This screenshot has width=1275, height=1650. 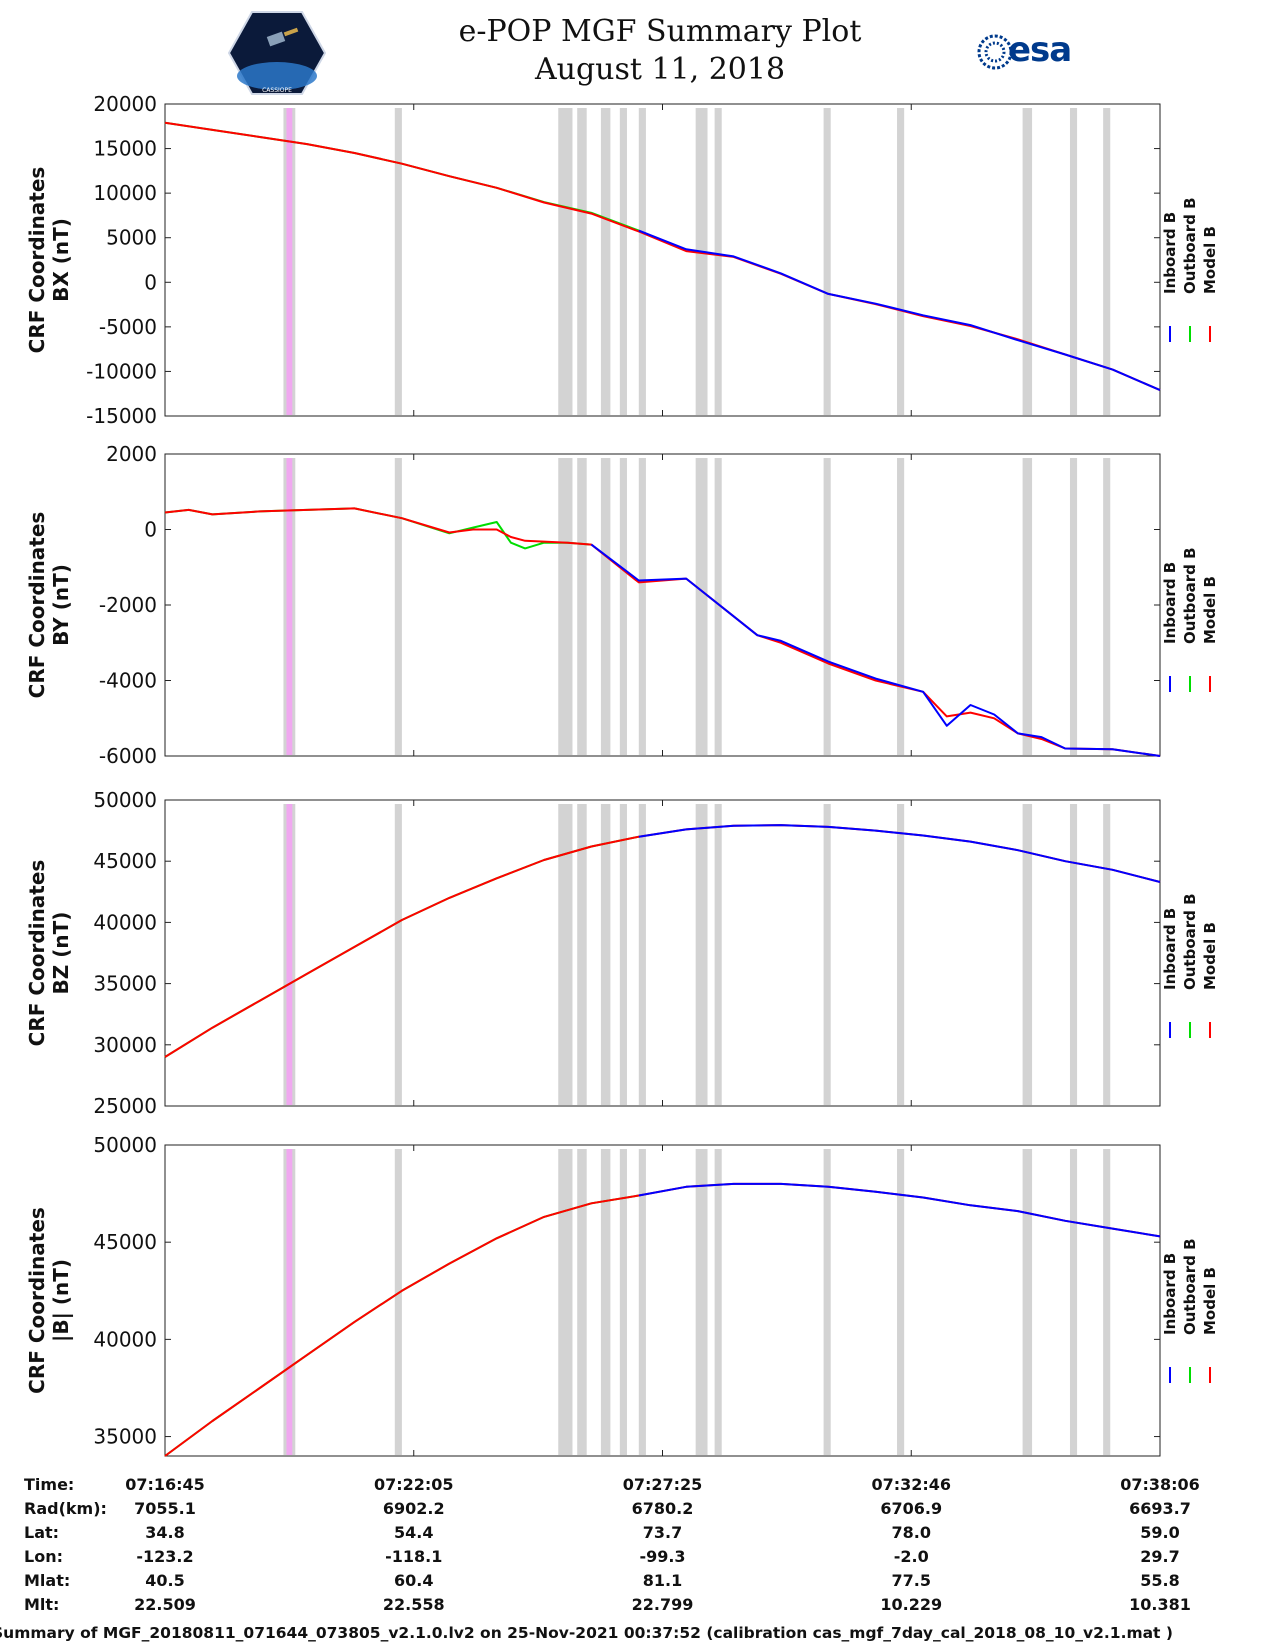 What do you see at coordinates (128, 605) in the screenshot?
I see `y-tick-label: -2000` at bounding box center [128, 605].